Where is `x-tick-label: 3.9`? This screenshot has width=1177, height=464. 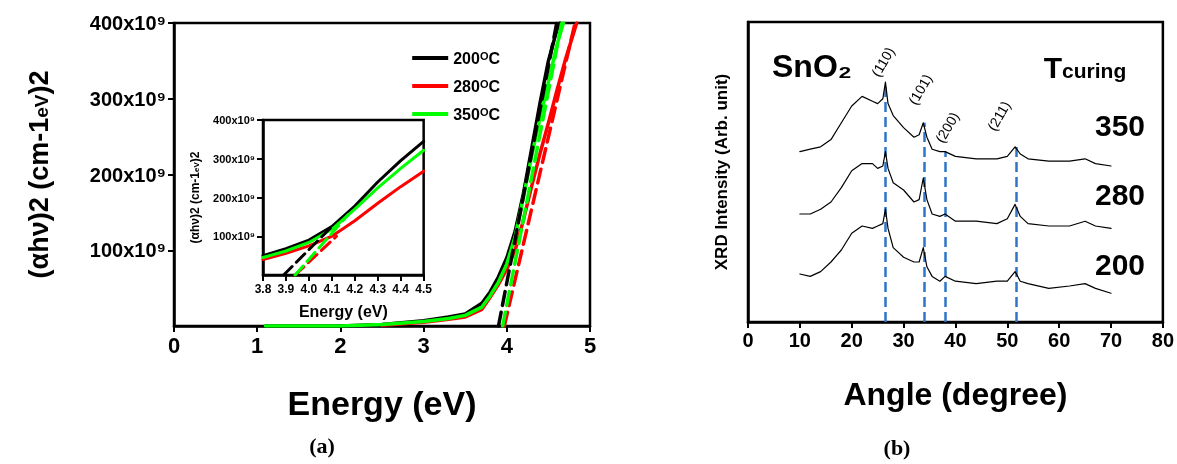 x-tick-label: 3.9 is located at coordinates (286, 289).